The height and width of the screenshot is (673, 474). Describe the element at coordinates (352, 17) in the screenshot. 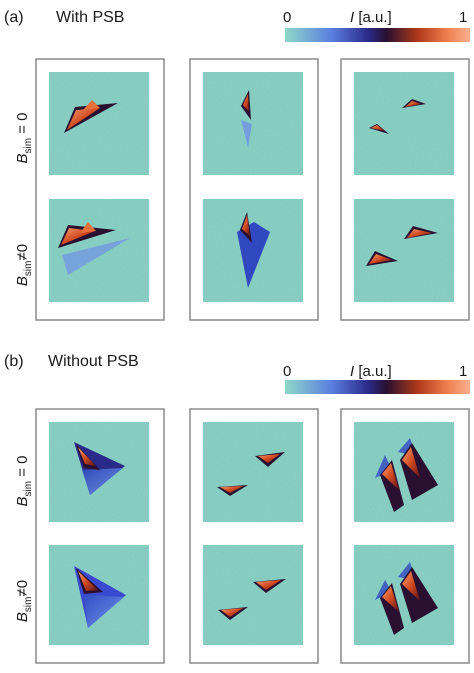

I see `colorbar-a-label-var: I` at that location.